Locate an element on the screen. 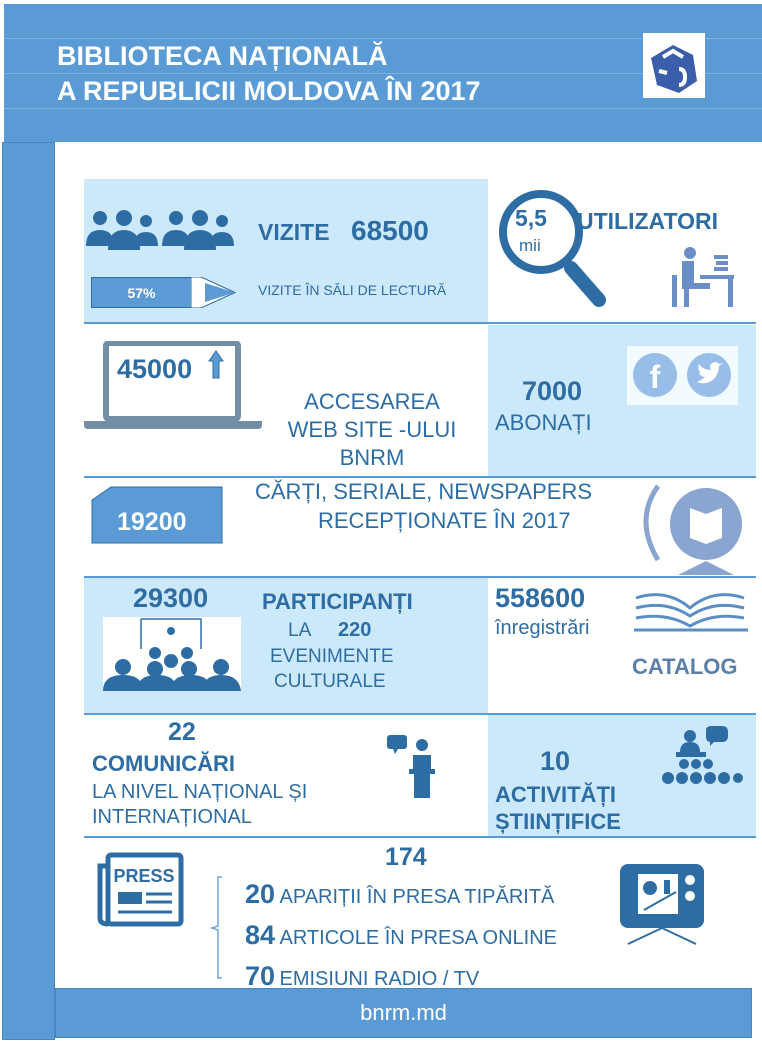 The width and height of the screenshot is (762, 1044). communications-label-line2: LA NIVEL NAȚIONAL ȘI is located at coordinates (200, 792).